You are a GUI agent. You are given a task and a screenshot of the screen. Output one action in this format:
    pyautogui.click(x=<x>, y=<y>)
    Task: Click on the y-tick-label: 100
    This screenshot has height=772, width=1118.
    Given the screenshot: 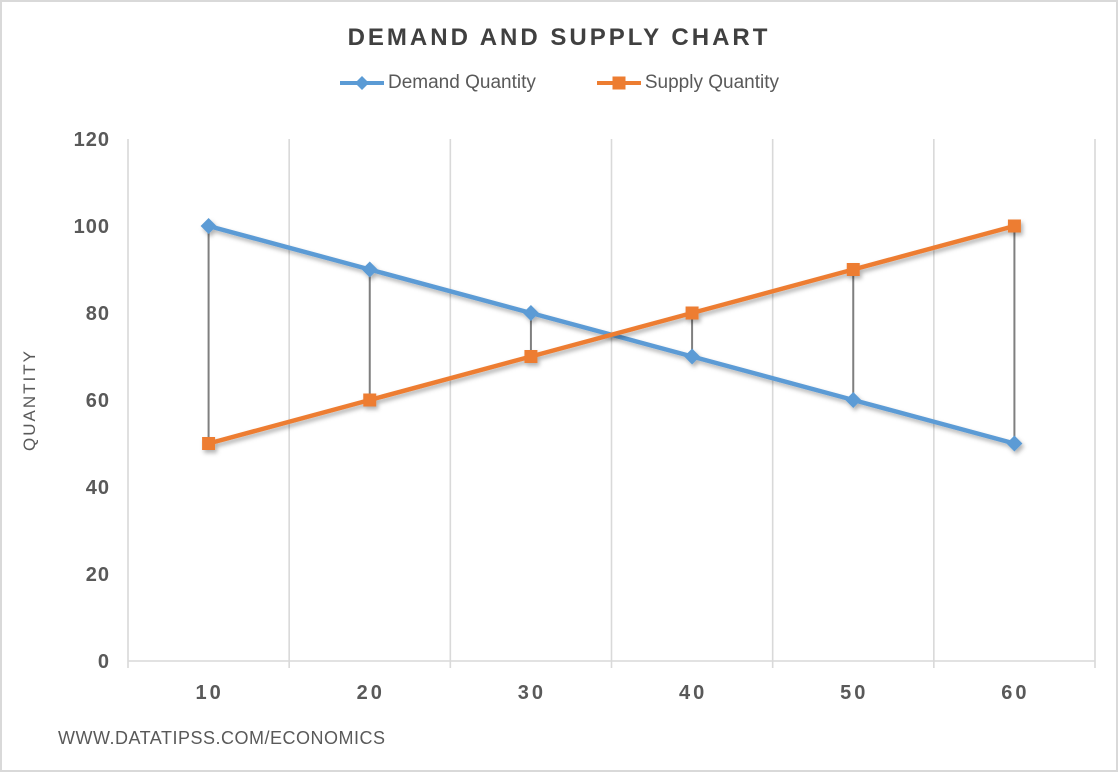 What is the action you would take?
    pyautogui.click(x=92, y=227)
    